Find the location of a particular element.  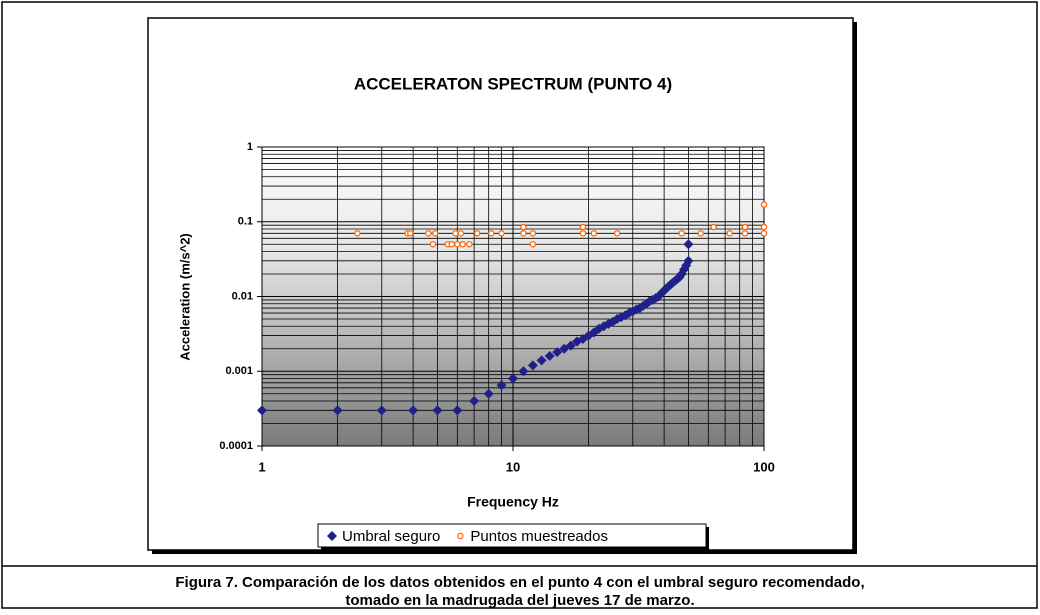

legend is located at coordinates (512, 535).